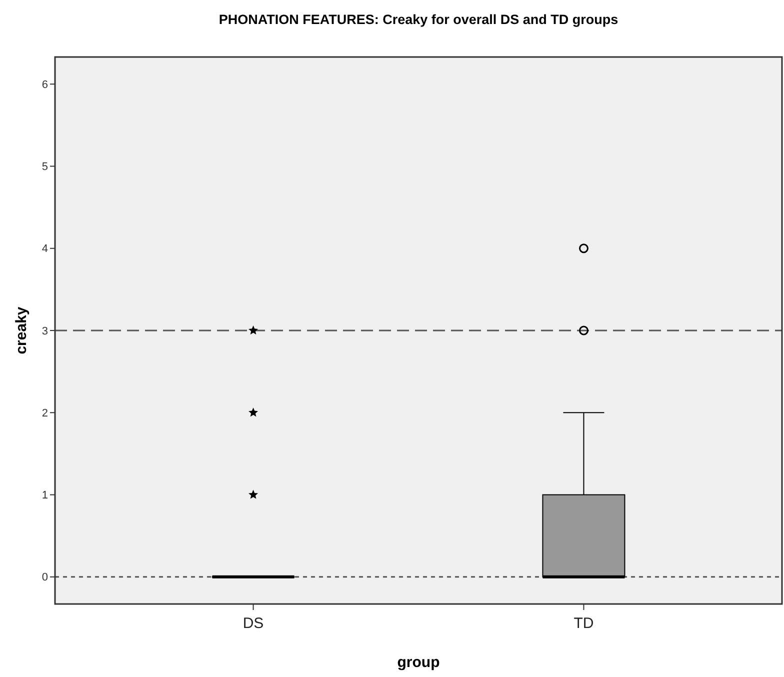 Image resolution: width=784 pixels, height=677 pixels. What do you see at coordinates (45, 84) in the screenshot?
I see `y-tick-label: 6` at bounding box center [45, 84].